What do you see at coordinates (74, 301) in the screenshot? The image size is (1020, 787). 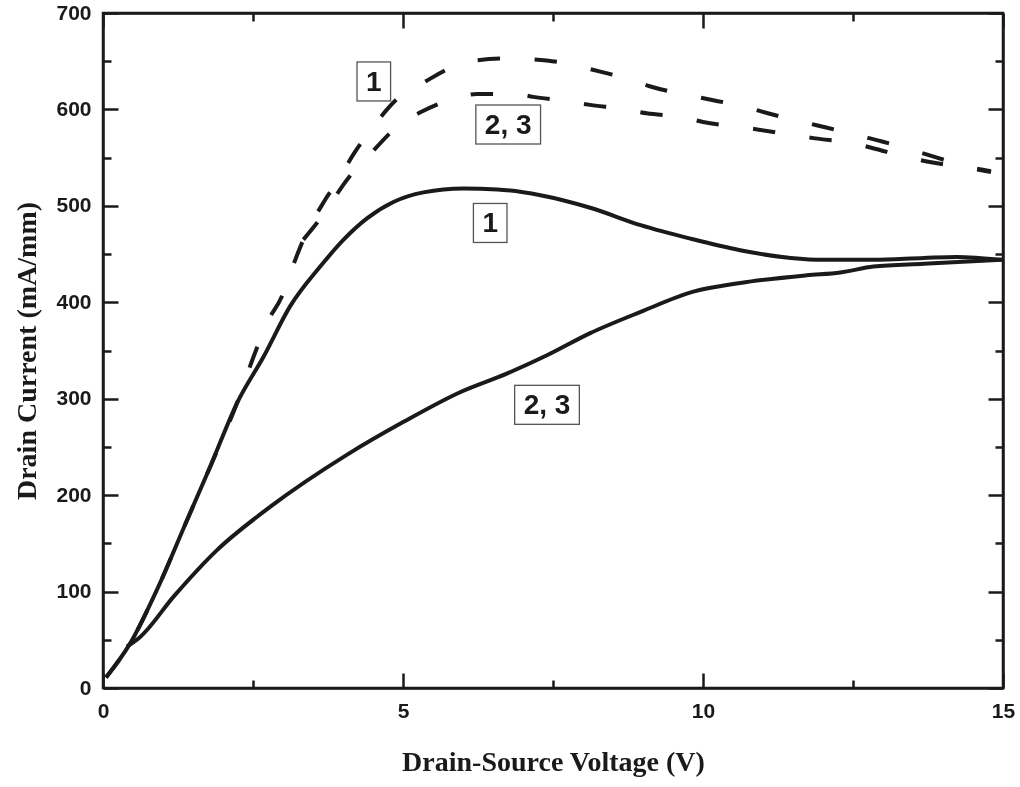 I see `y-tick-label: 400` at bounding box center [74, 301].